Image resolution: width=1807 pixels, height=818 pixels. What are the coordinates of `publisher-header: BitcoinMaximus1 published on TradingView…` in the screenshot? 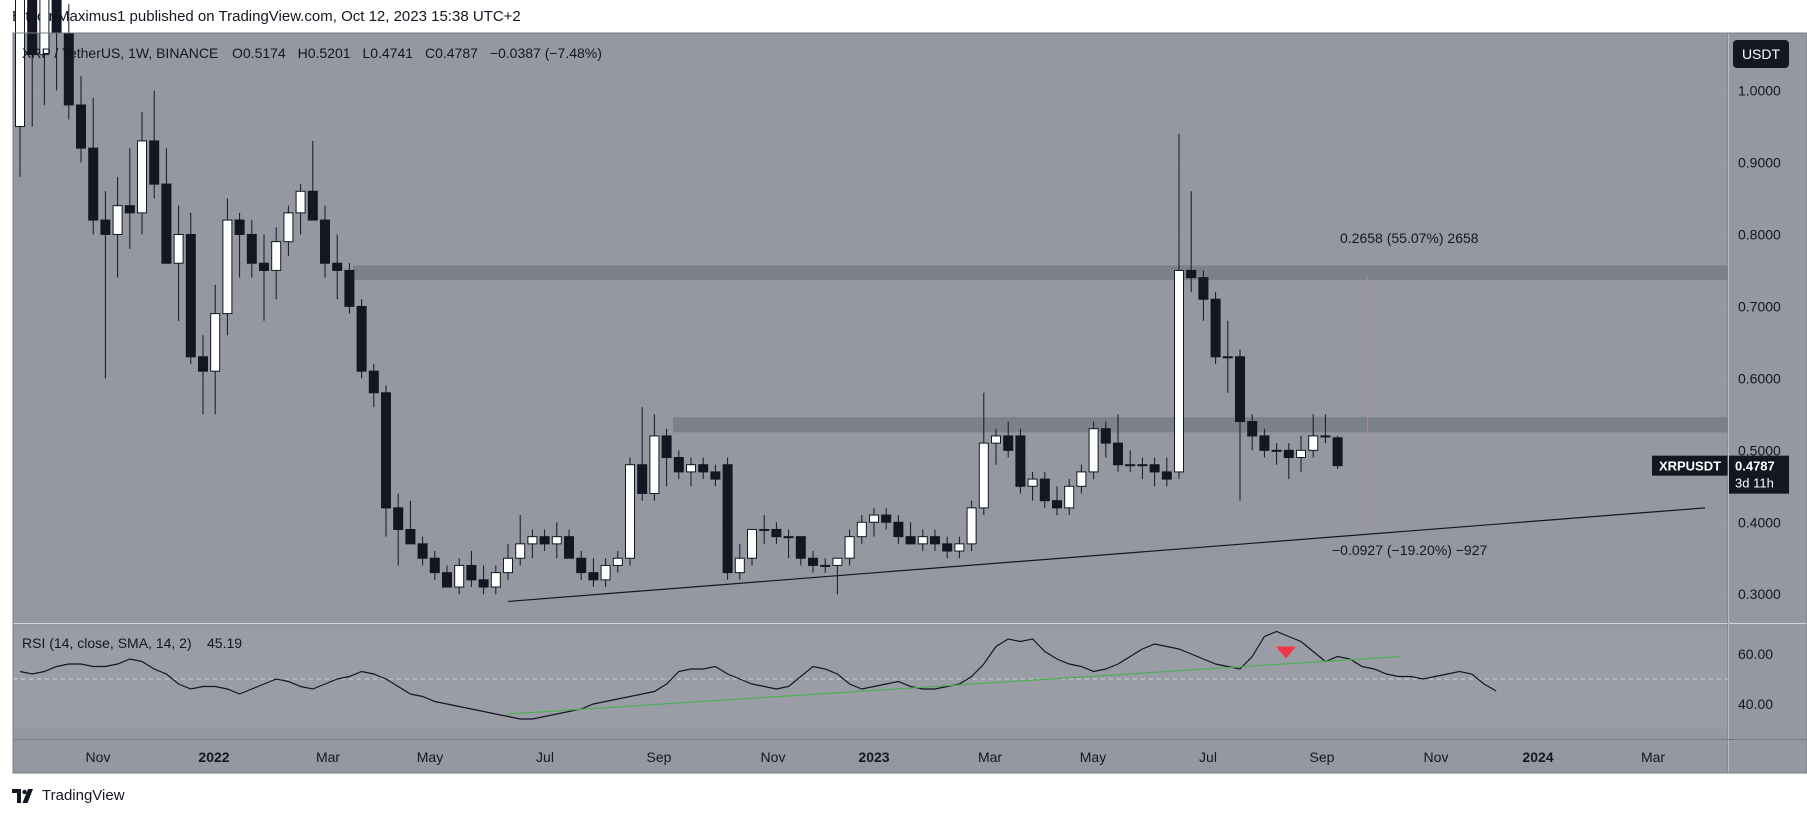 It's located at (266, 16).